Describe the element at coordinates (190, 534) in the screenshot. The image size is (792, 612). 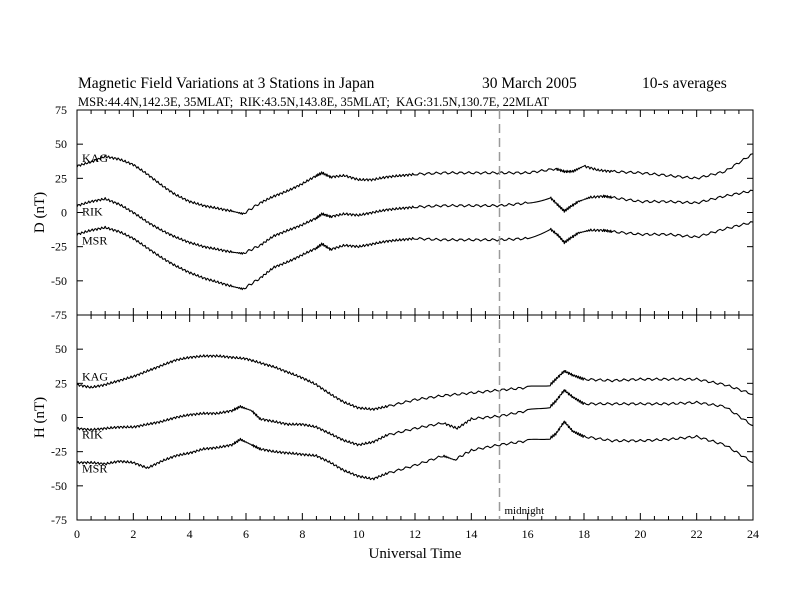
I see `x-tick-label: 4` at that location.